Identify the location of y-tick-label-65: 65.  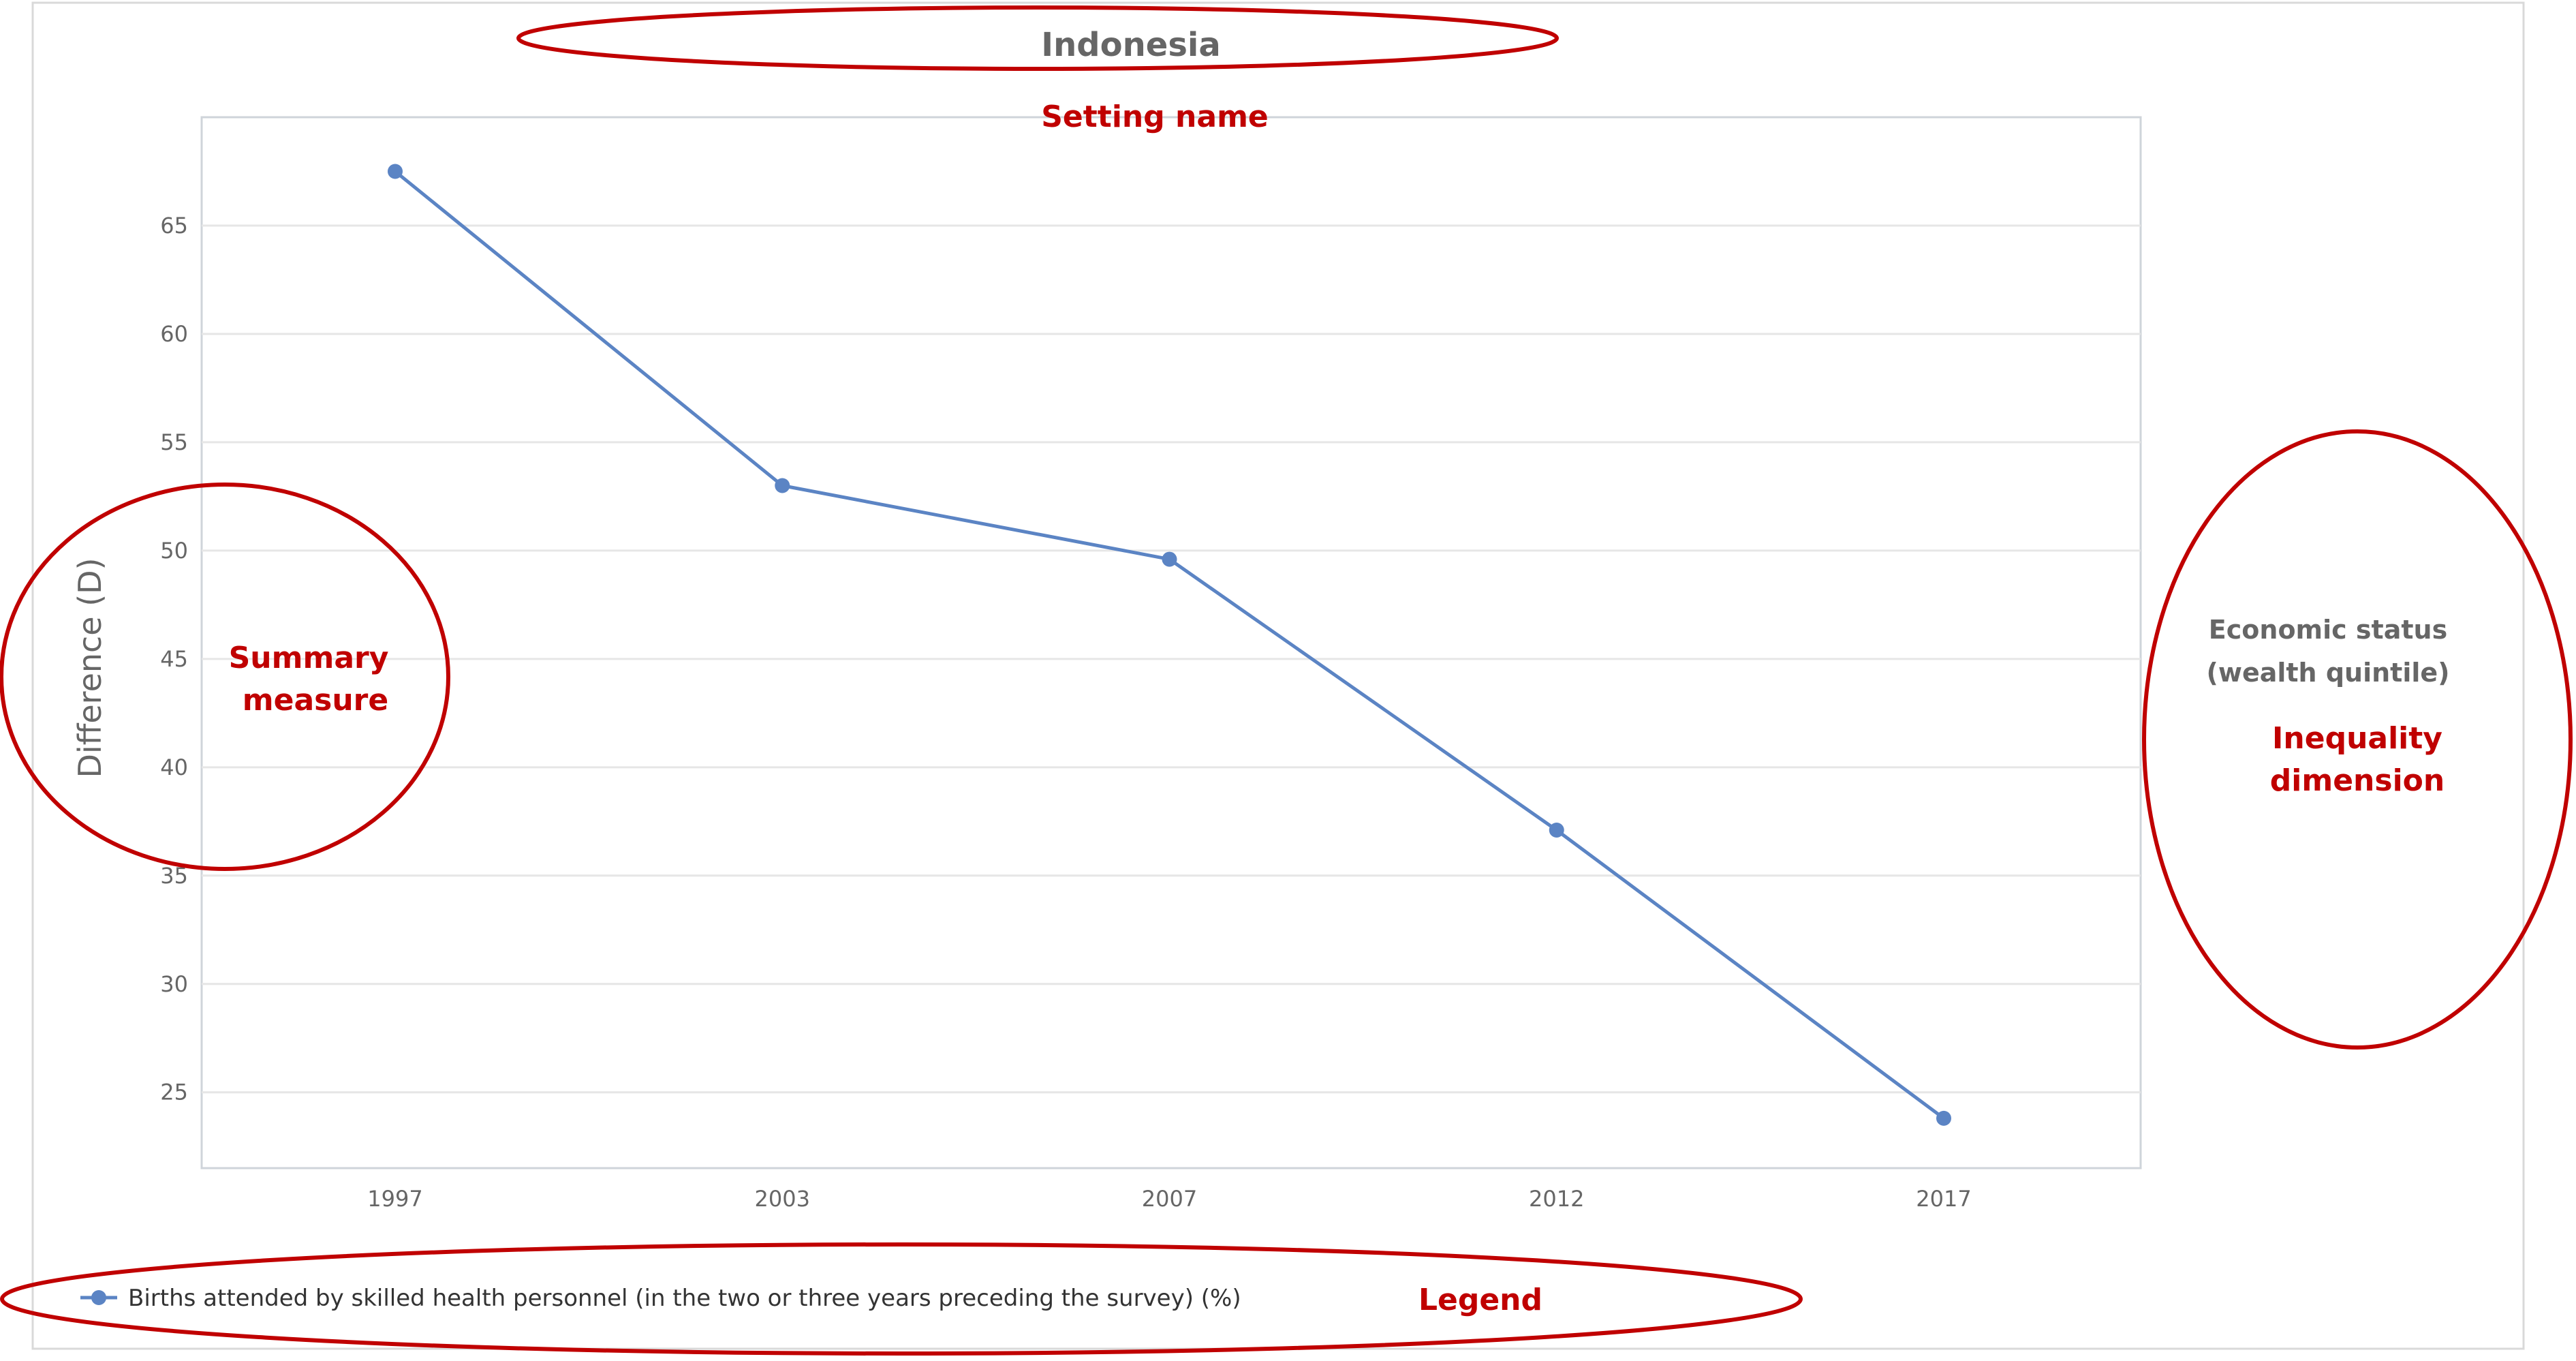
(174, 226).